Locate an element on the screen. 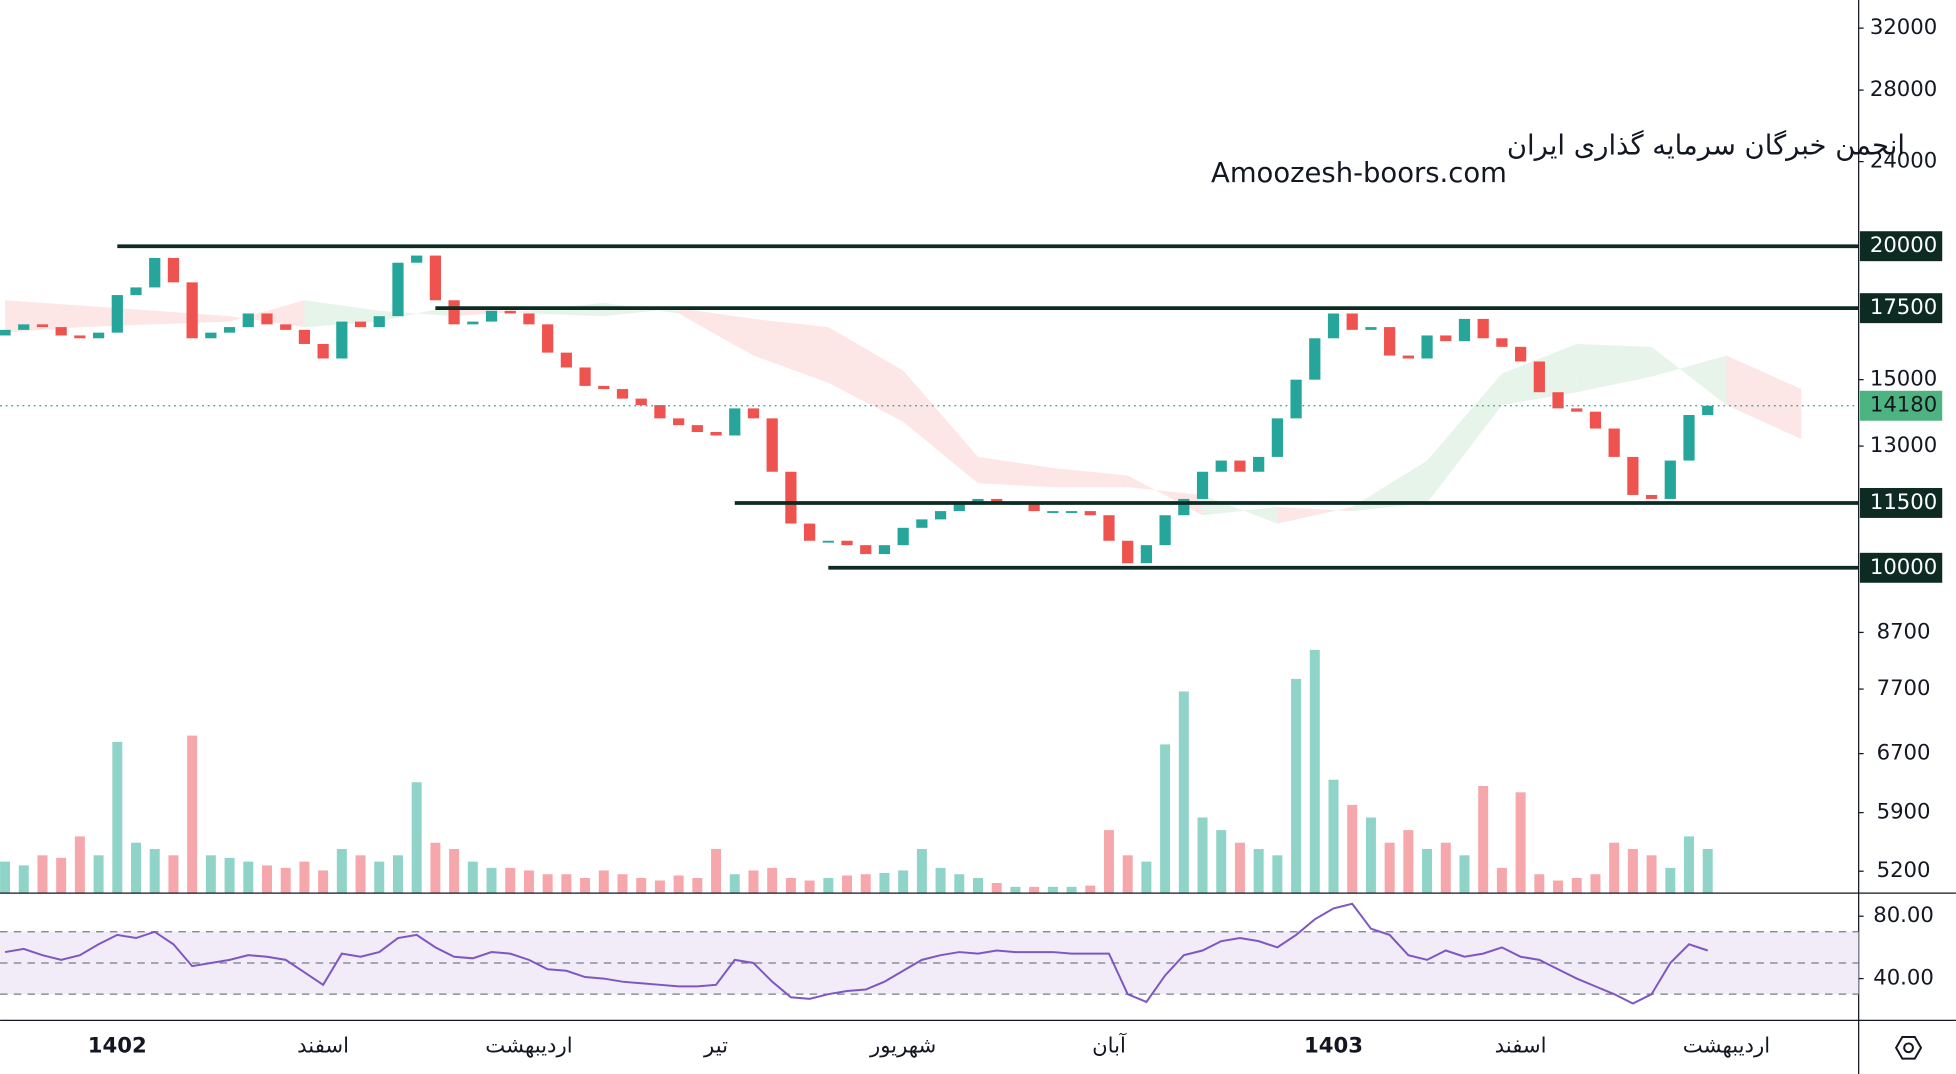 This screenshot has height=1074, width=1956. y-tick-label: 7700 is located at coordinates (1904, 687).